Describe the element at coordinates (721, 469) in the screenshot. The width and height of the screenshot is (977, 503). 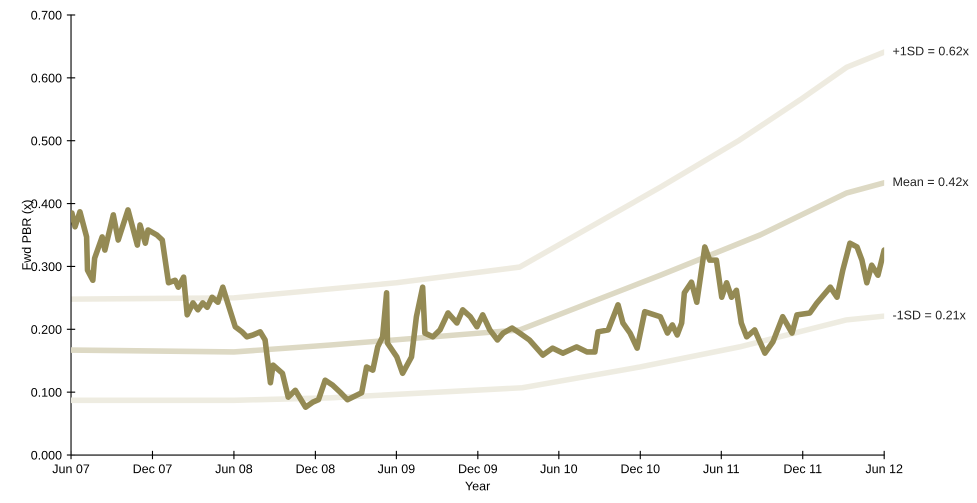
I see `x-tick-label: Jun 11` at that location.